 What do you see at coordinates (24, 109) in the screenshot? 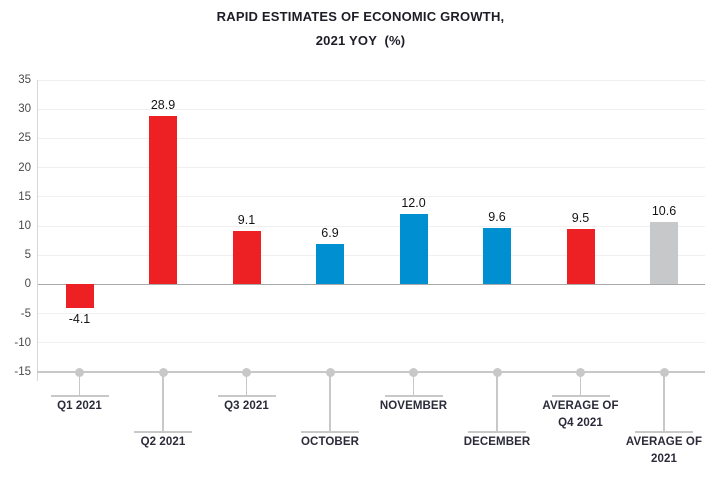
I see `y-tick-label: 30` at bounding box center [24, 109].